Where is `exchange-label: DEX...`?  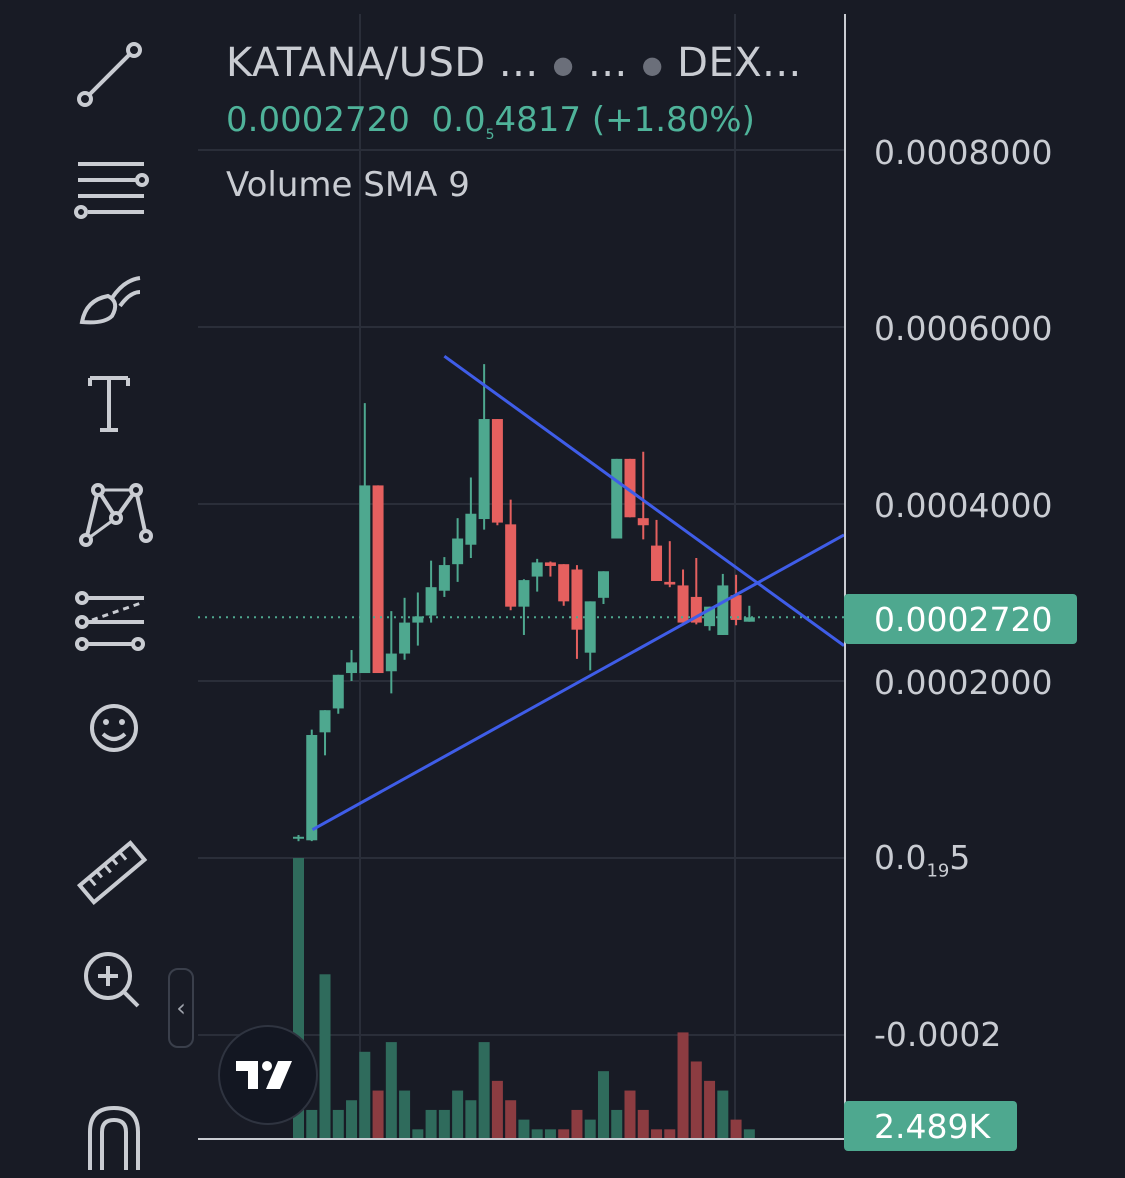
exchange-label: DEX... is located at coordinates (739, 63).